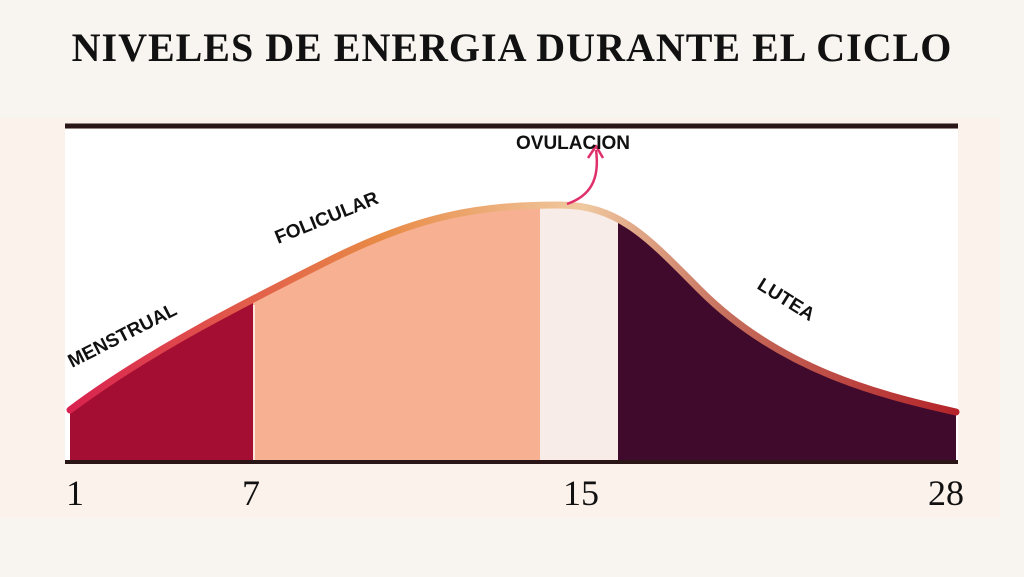 Image resolution: width=1024 pixels, height=577 pixels. What do you see at coordinates (512, 47) in the screenshot?
I see `page-title: NIVELES DE ENERGIA DURANTE EL CICLO` at bounding box center [512, 47].